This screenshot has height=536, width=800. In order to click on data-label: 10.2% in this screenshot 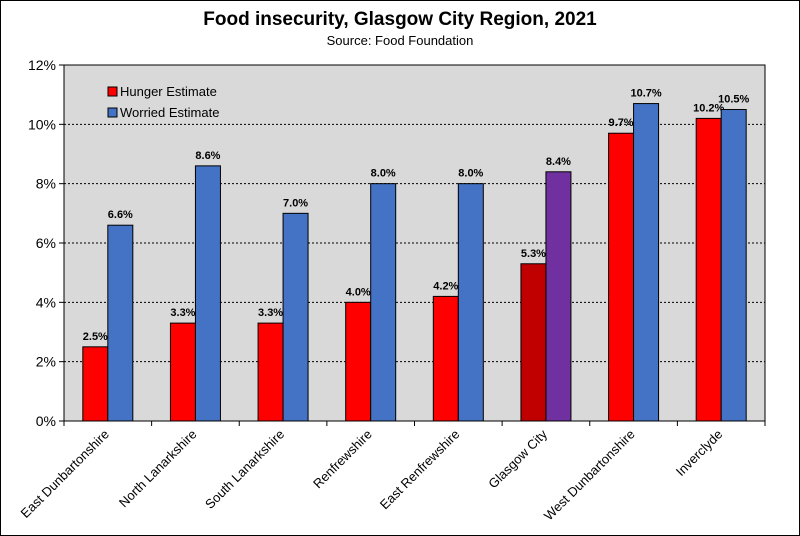, I will do `click(708, 108)`.